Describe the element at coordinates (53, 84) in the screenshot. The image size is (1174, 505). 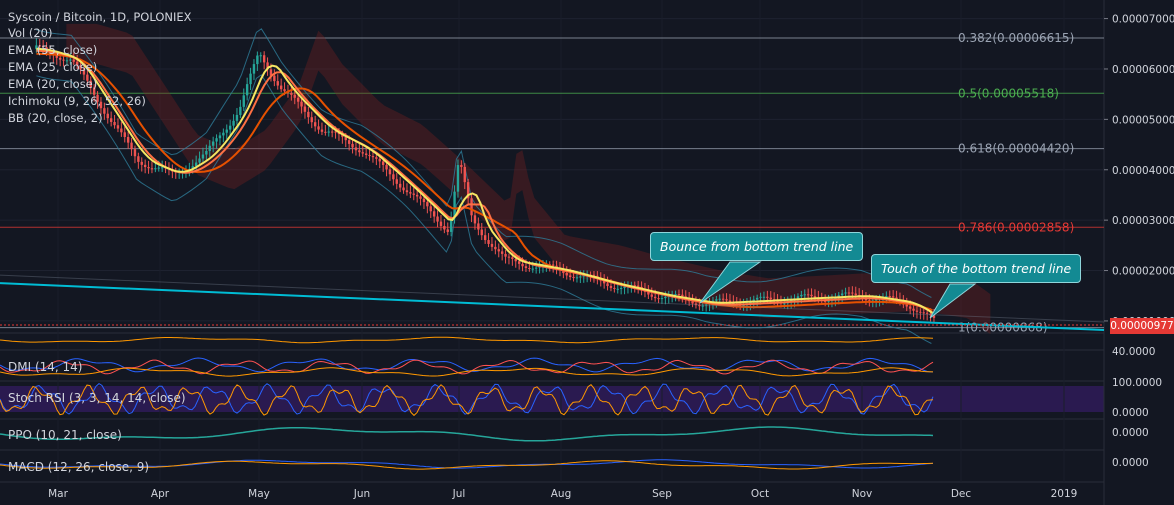
I see `overlay-ema-20: EMA (20, close)` at that location.